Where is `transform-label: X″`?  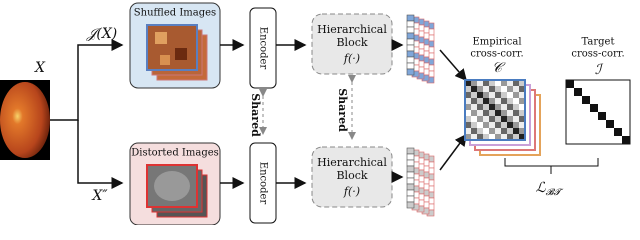
transform-label: X″ is located at coordinates (99, 196).